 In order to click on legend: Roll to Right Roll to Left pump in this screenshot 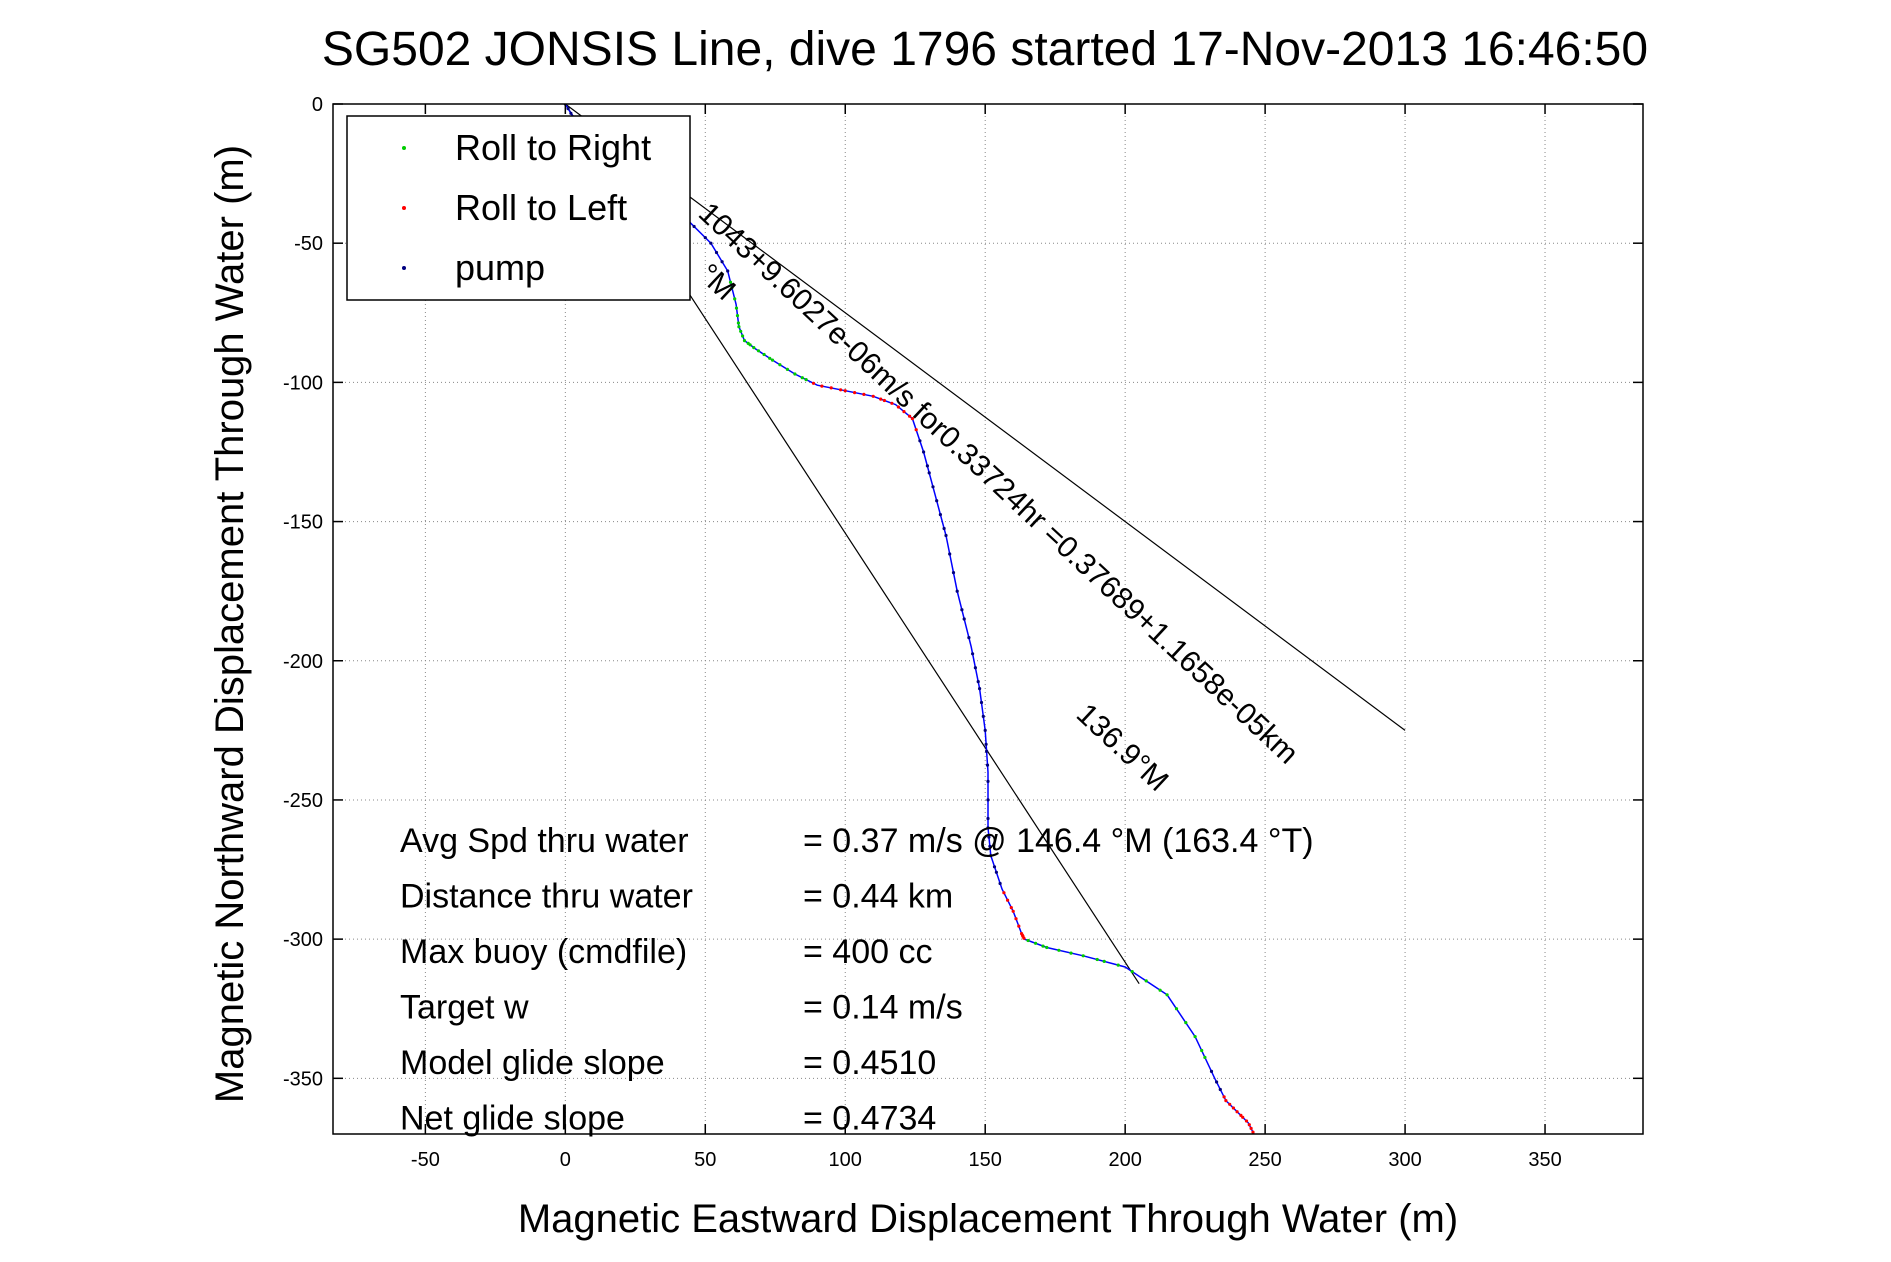, I will do `click(518, 208)`.